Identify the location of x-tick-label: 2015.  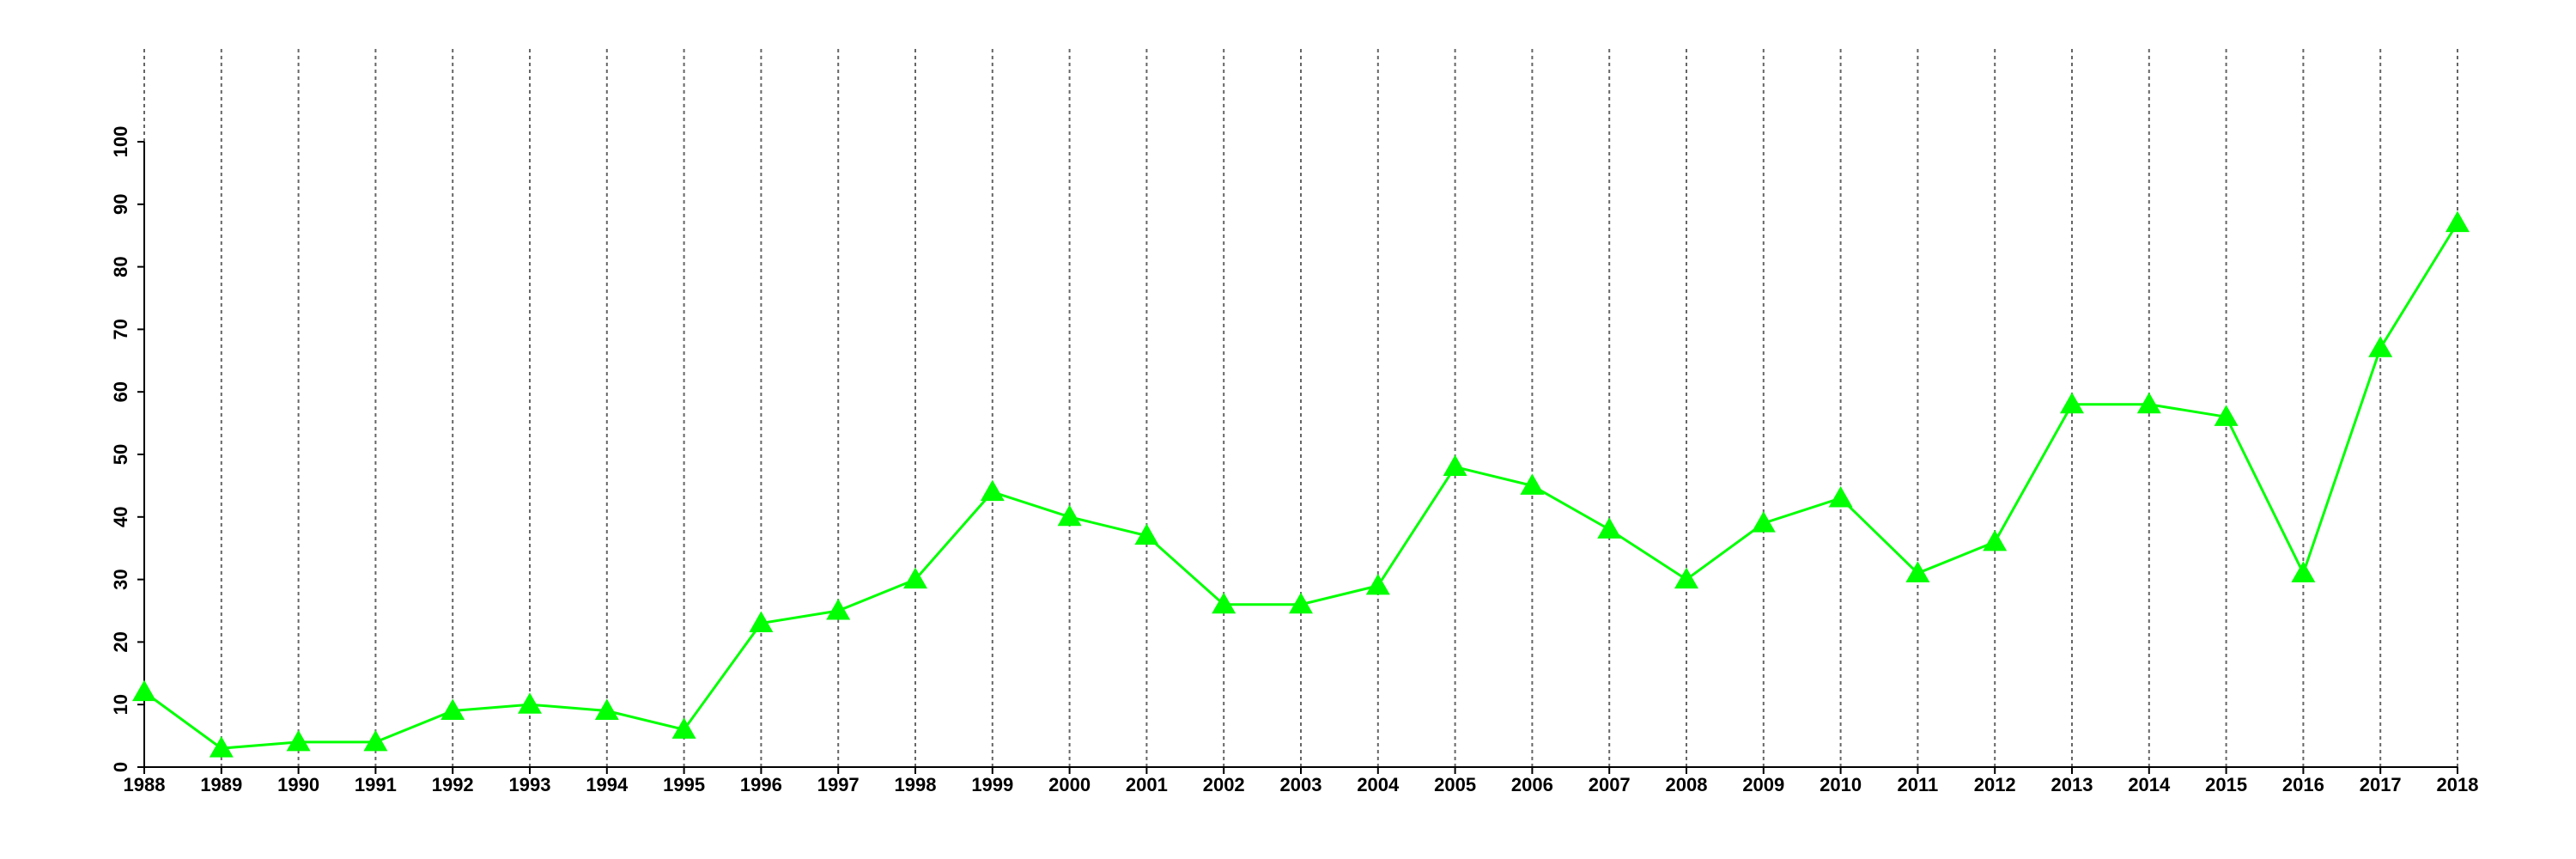
(2226, 784).